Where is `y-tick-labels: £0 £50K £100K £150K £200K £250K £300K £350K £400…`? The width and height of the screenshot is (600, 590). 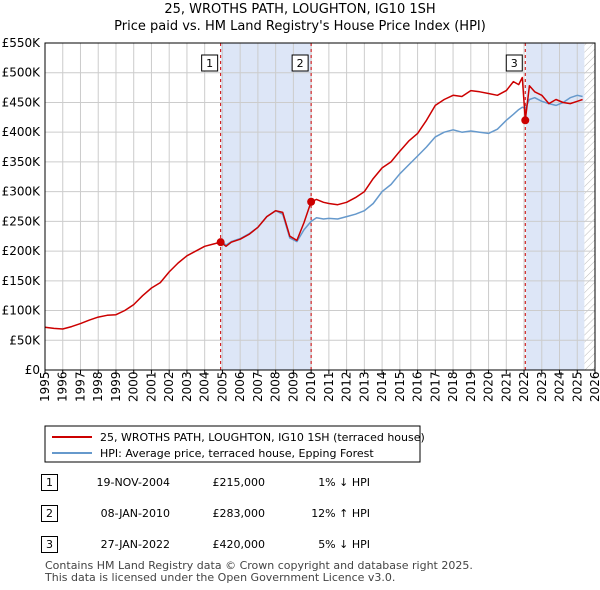
y-tick-labels: £0 £50K £100K £150K £200K £250K £300K £350K £400… is located at coordinates (22, 206).